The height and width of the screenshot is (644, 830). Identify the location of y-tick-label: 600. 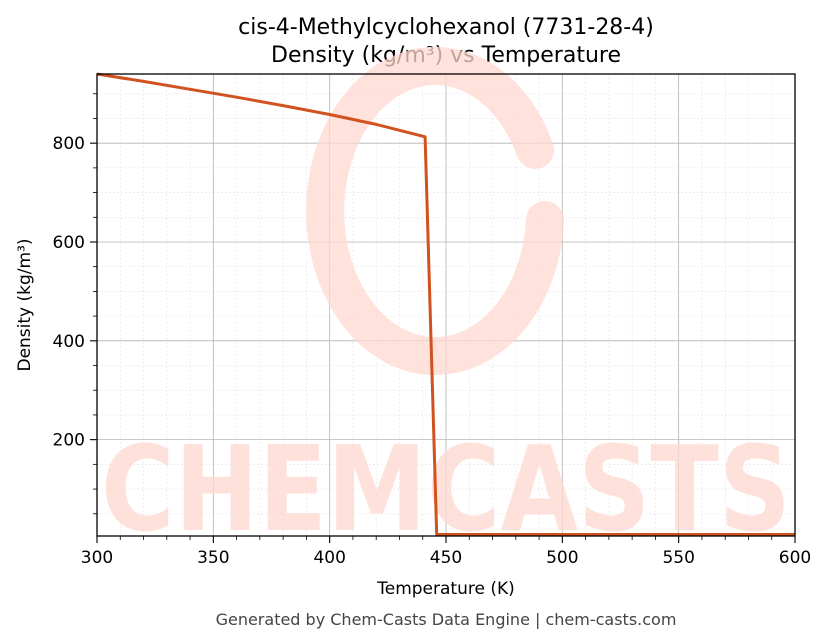
(69, 243).